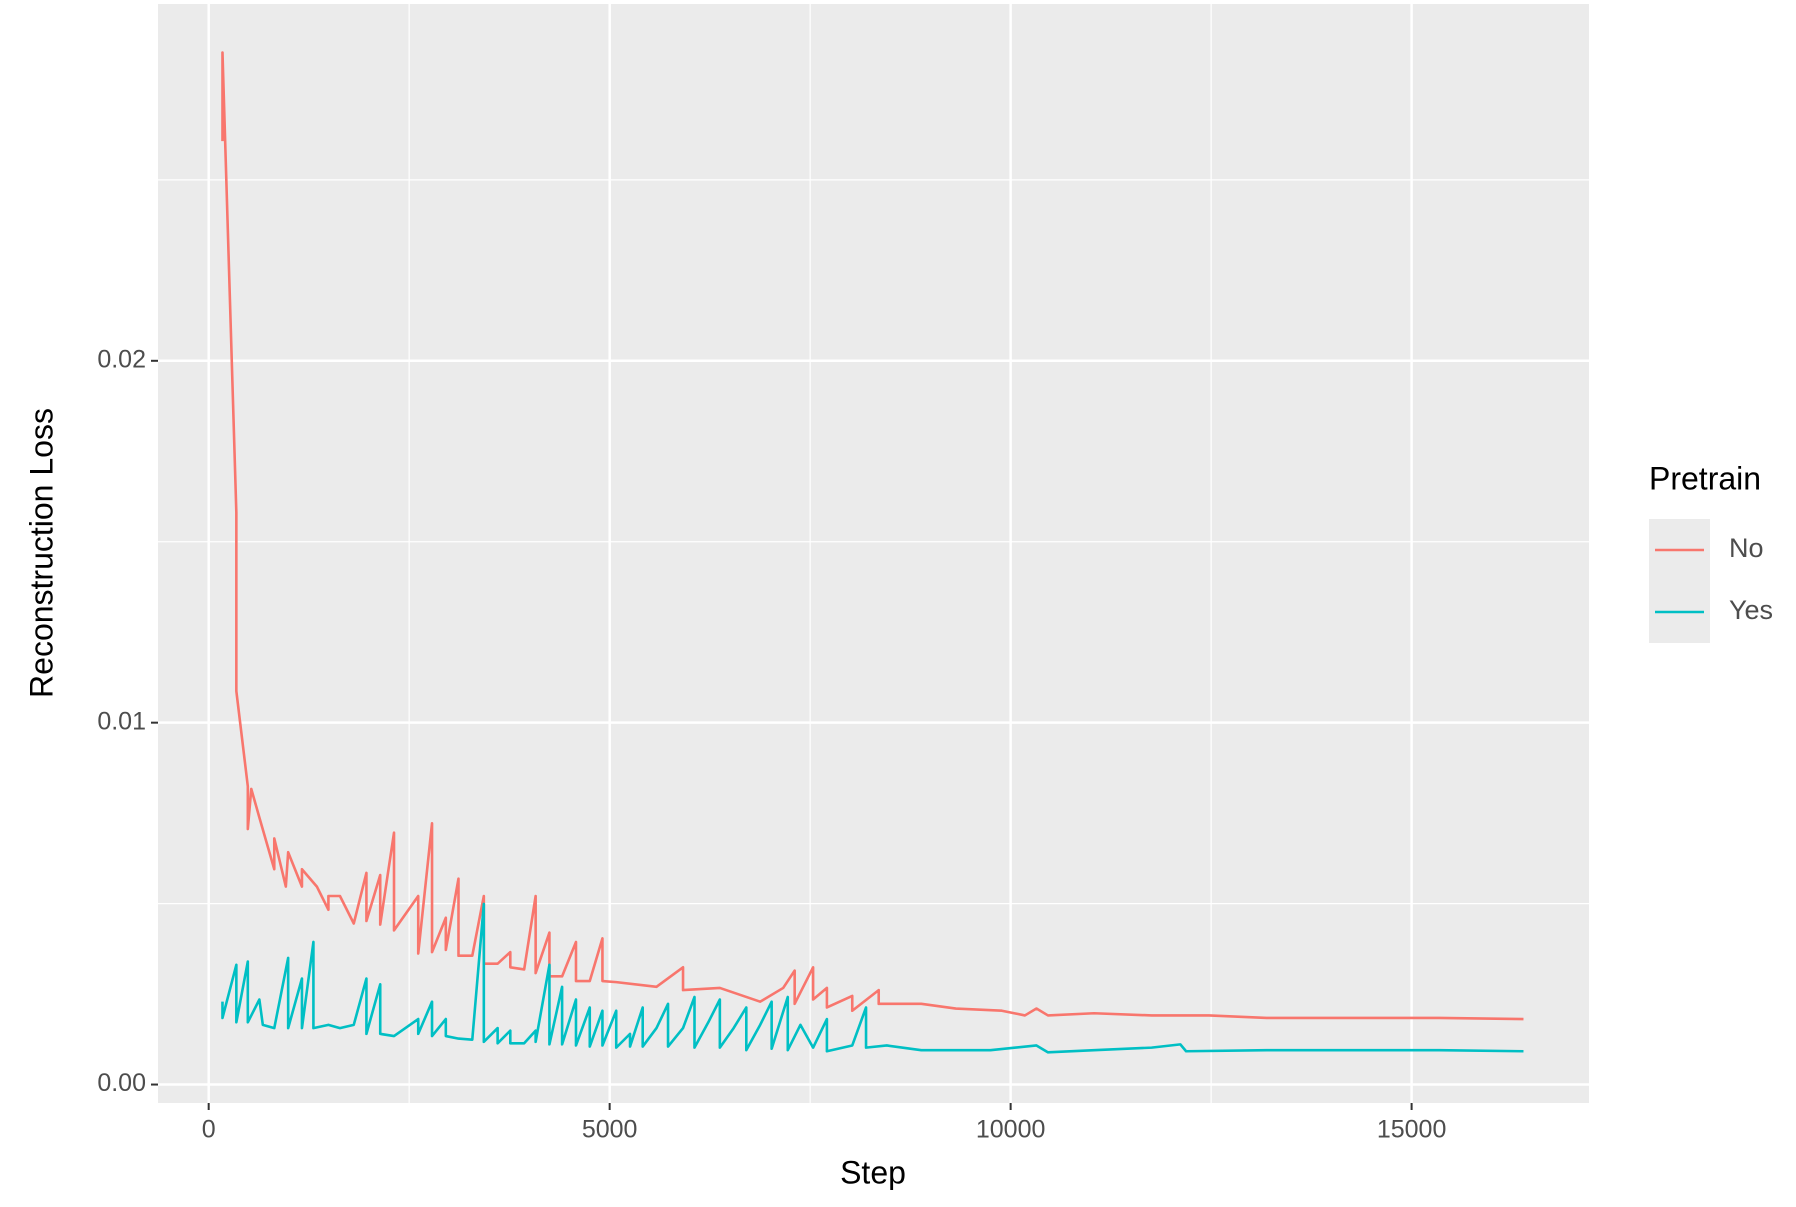 This screenshot has height=1207, width=1796. What do you see at coordinates (1679, 581) in the screenshot?
I see `legend-key-background` at bounding box center [1679, 581].